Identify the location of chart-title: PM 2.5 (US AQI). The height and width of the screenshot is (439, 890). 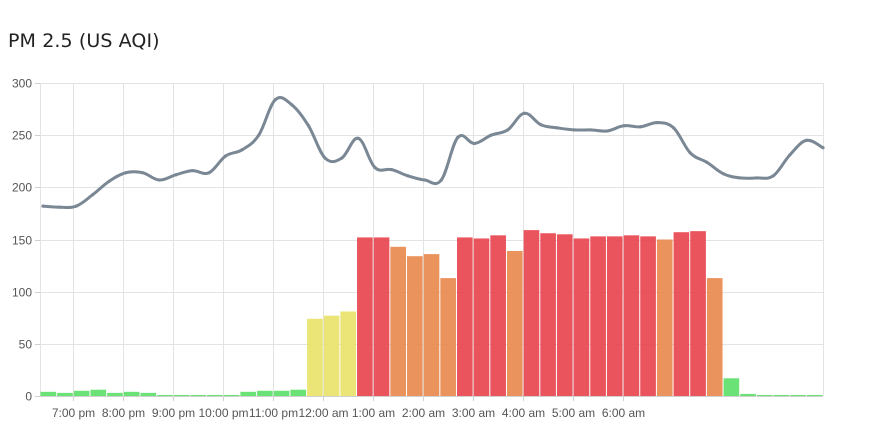
(84, 41).